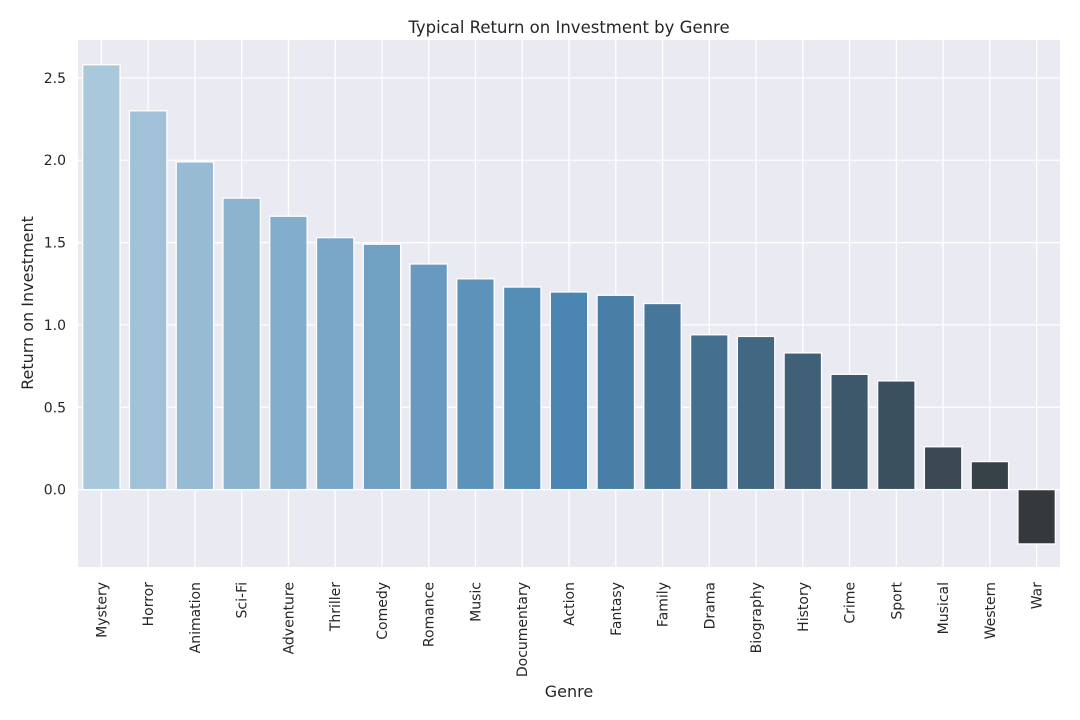 Image resolution: width=1080 pixels, height=720 pixels. I want to click on bar-history, so click(803, 421).